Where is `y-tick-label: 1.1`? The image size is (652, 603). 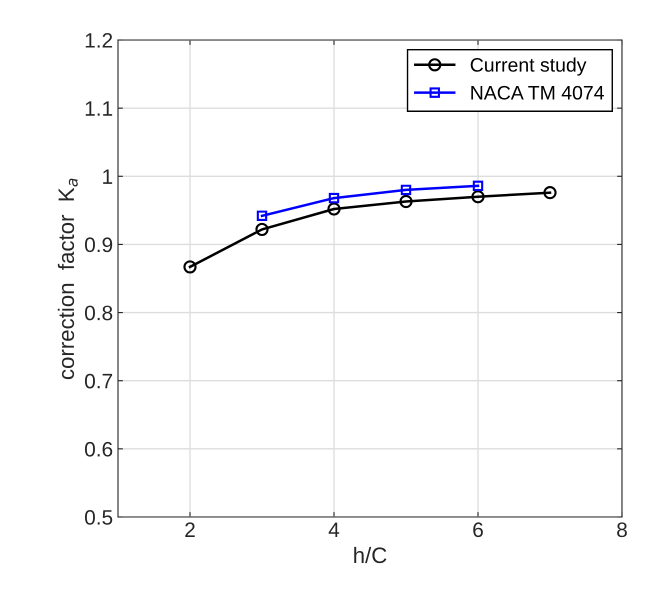 y-tick-label: 1.1 is located at coordinates (99, 108).